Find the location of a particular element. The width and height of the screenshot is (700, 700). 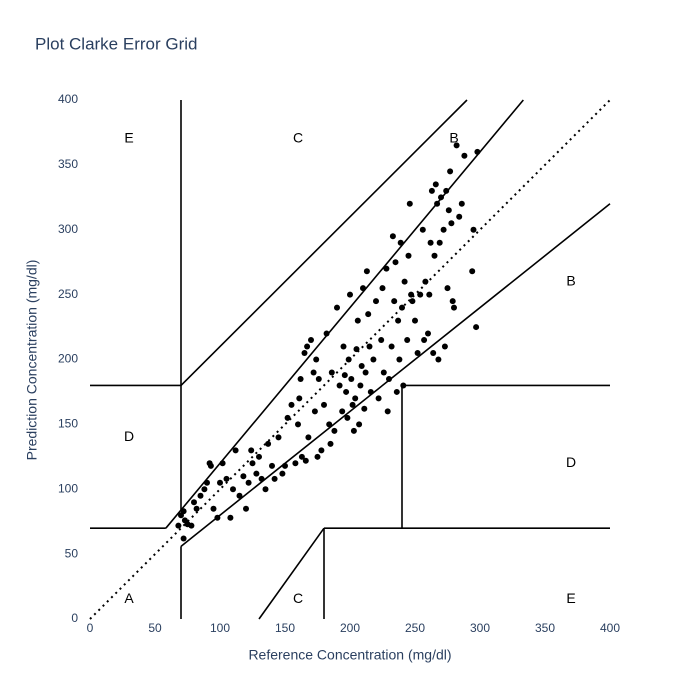

zone-label: C is located at coordinates (298, 138).